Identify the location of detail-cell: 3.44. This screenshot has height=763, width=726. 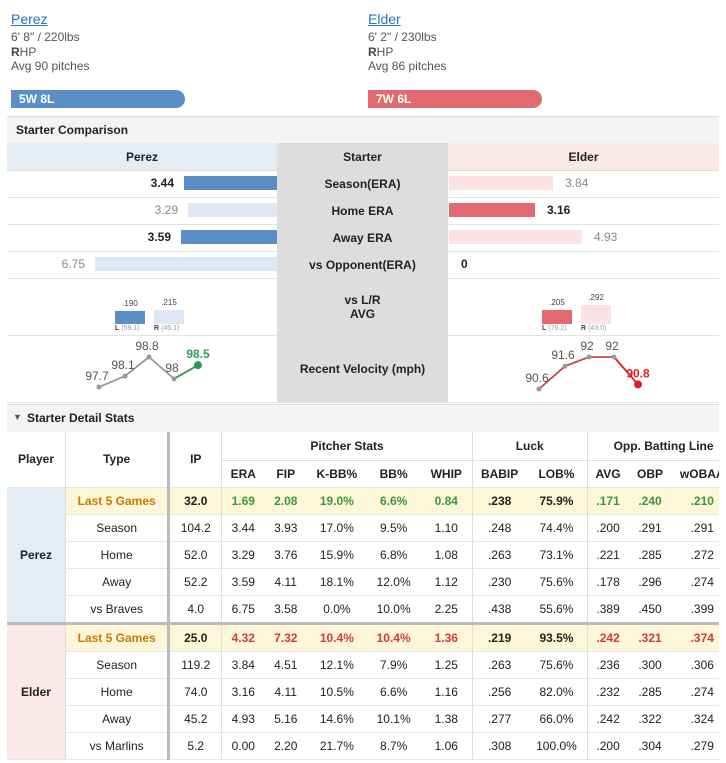
(243, 528).